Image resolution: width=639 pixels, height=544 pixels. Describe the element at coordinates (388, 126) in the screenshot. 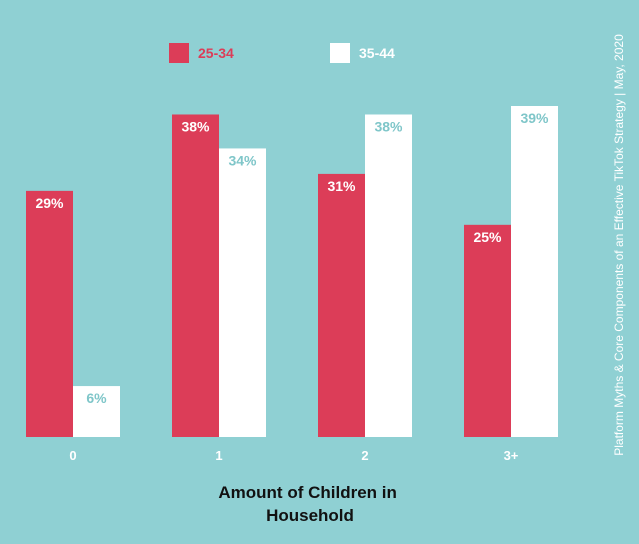

I see `bar-label-35-44-2: 38%` at that location.